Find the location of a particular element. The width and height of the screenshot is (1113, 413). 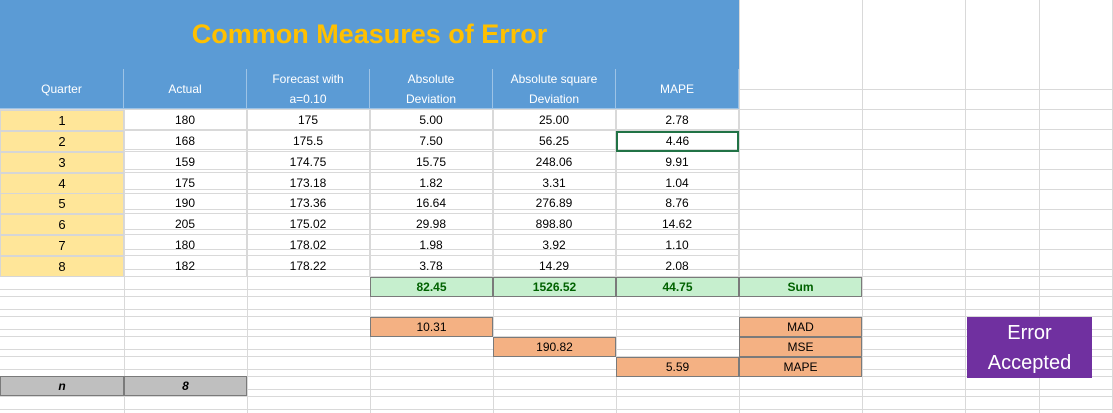

cell-value: 173.18 is located at coordinates (308, 182).